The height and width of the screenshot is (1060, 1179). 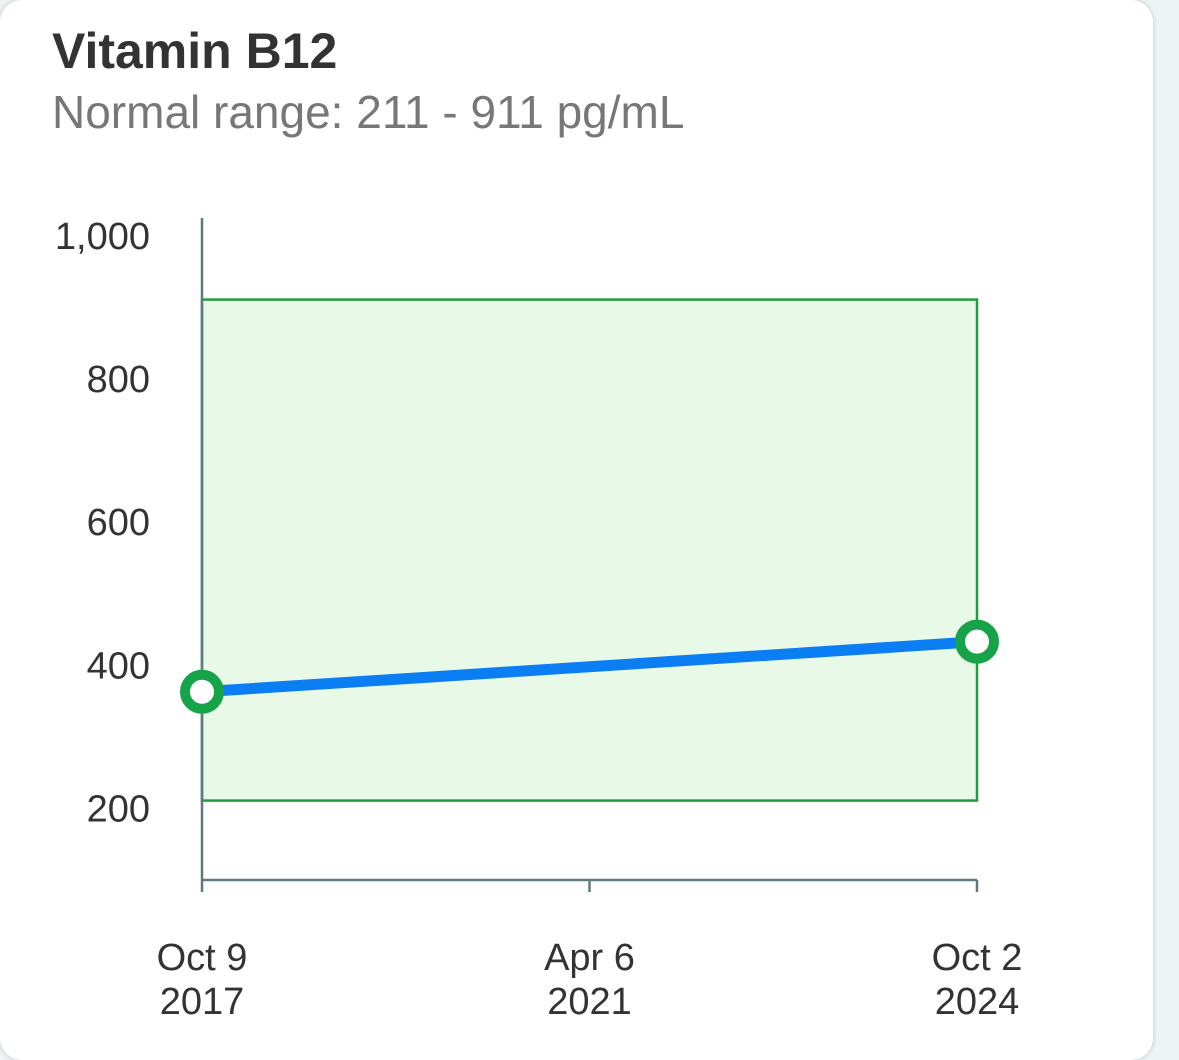 I want to click on y-tick-label: 800, so click(x=118, y=380).